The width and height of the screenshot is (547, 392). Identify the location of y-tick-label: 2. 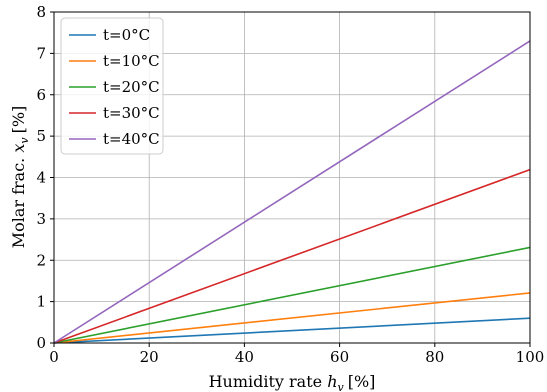
(41, 260).